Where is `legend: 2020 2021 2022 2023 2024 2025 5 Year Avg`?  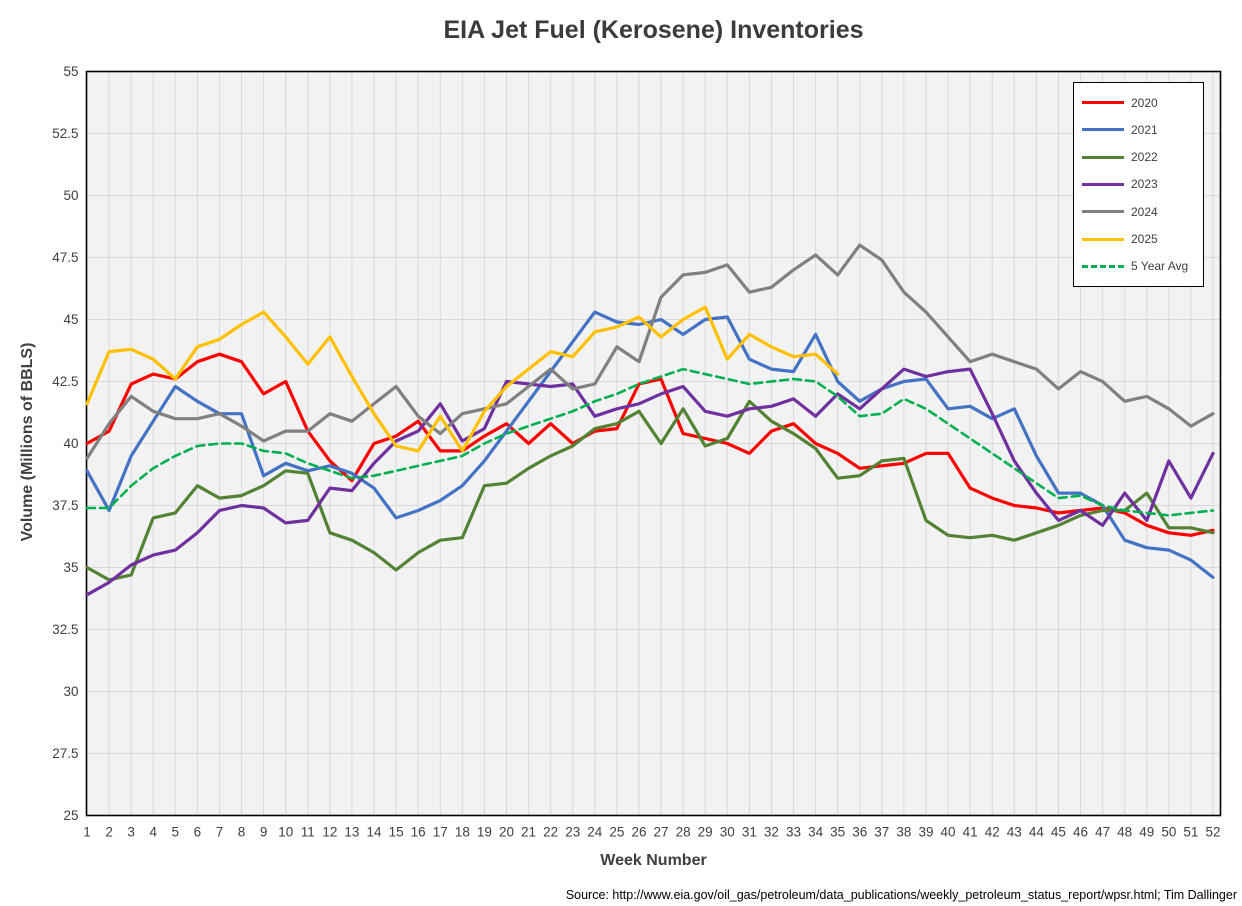
legend: 2020 2021 2022 2023 2024 2025 5 Year Avg is located at coordinates (1138, 184).